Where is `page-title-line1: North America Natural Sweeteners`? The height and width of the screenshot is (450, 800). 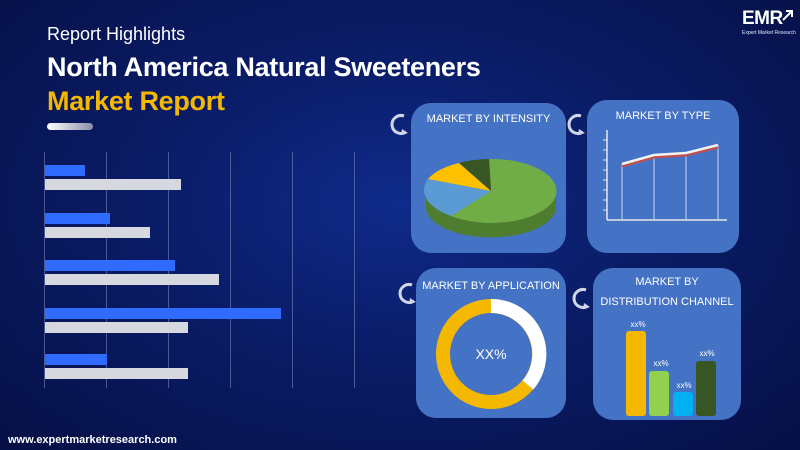 page-title-line1: North America Natural Sweeteners is located at coordinates (264, 67).